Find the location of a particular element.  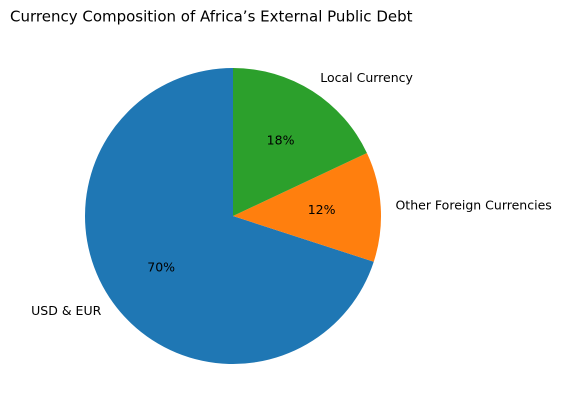

pct-label: 18% is located at coordinates (281, 140).